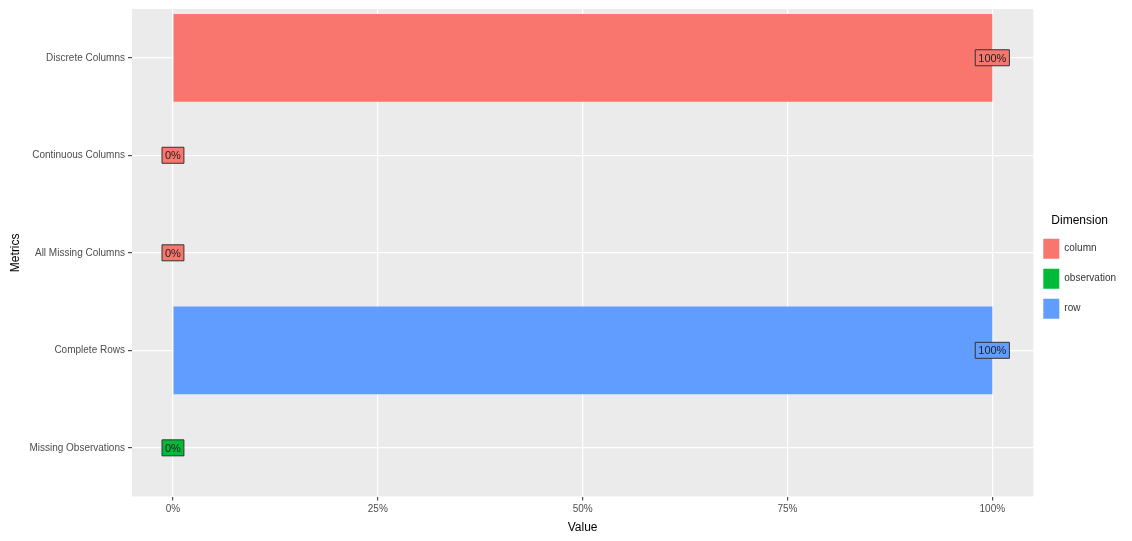  Describe the element at coordinates (377, 509) in the screenshot. I see `x-tick-label: 25%` at that location.